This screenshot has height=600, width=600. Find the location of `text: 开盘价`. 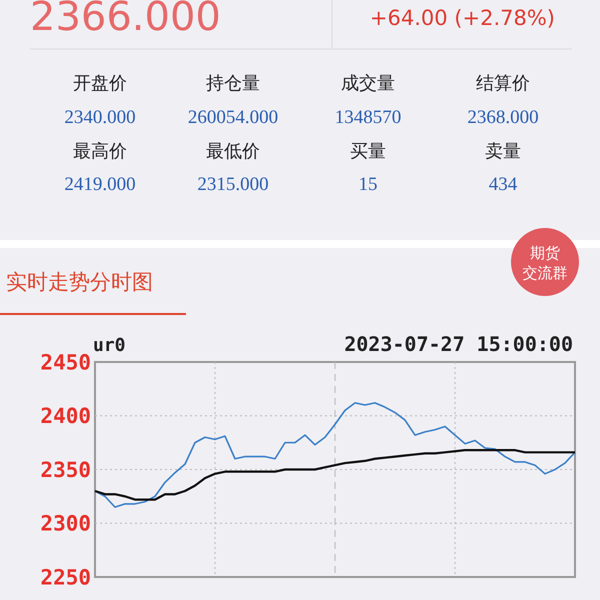

text: 开盘价 is located at coordinates (100, 83).